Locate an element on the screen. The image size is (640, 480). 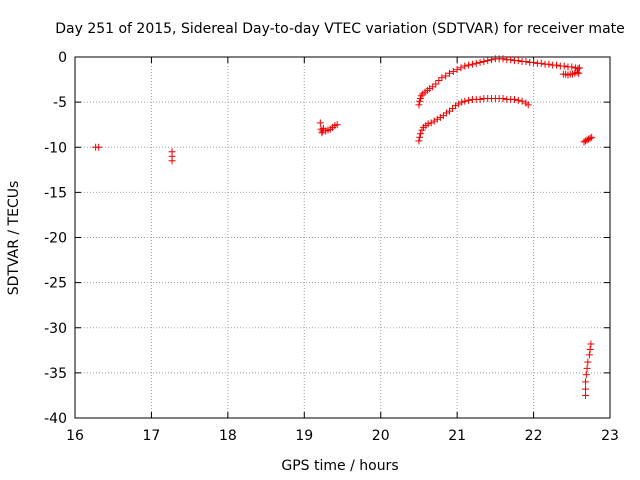
x-tick-label: 19 is located at coordinates (304, 436).